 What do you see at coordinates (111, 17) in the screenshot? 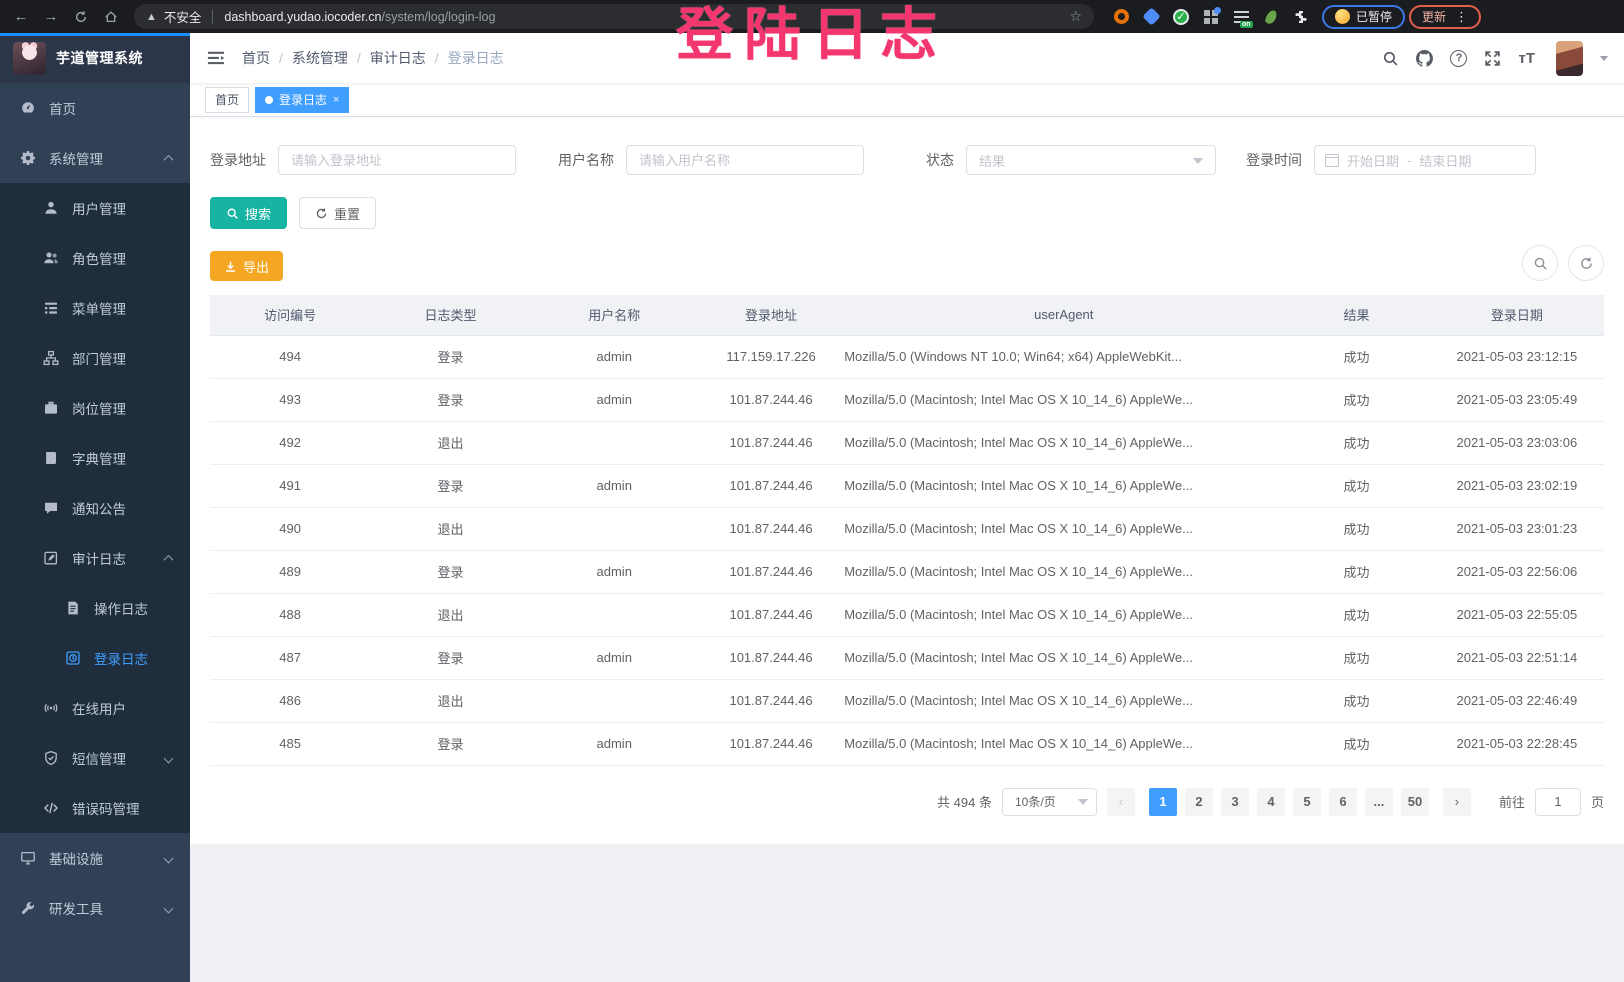
I see `browser-home-icon` at bounding box center [111, 17].